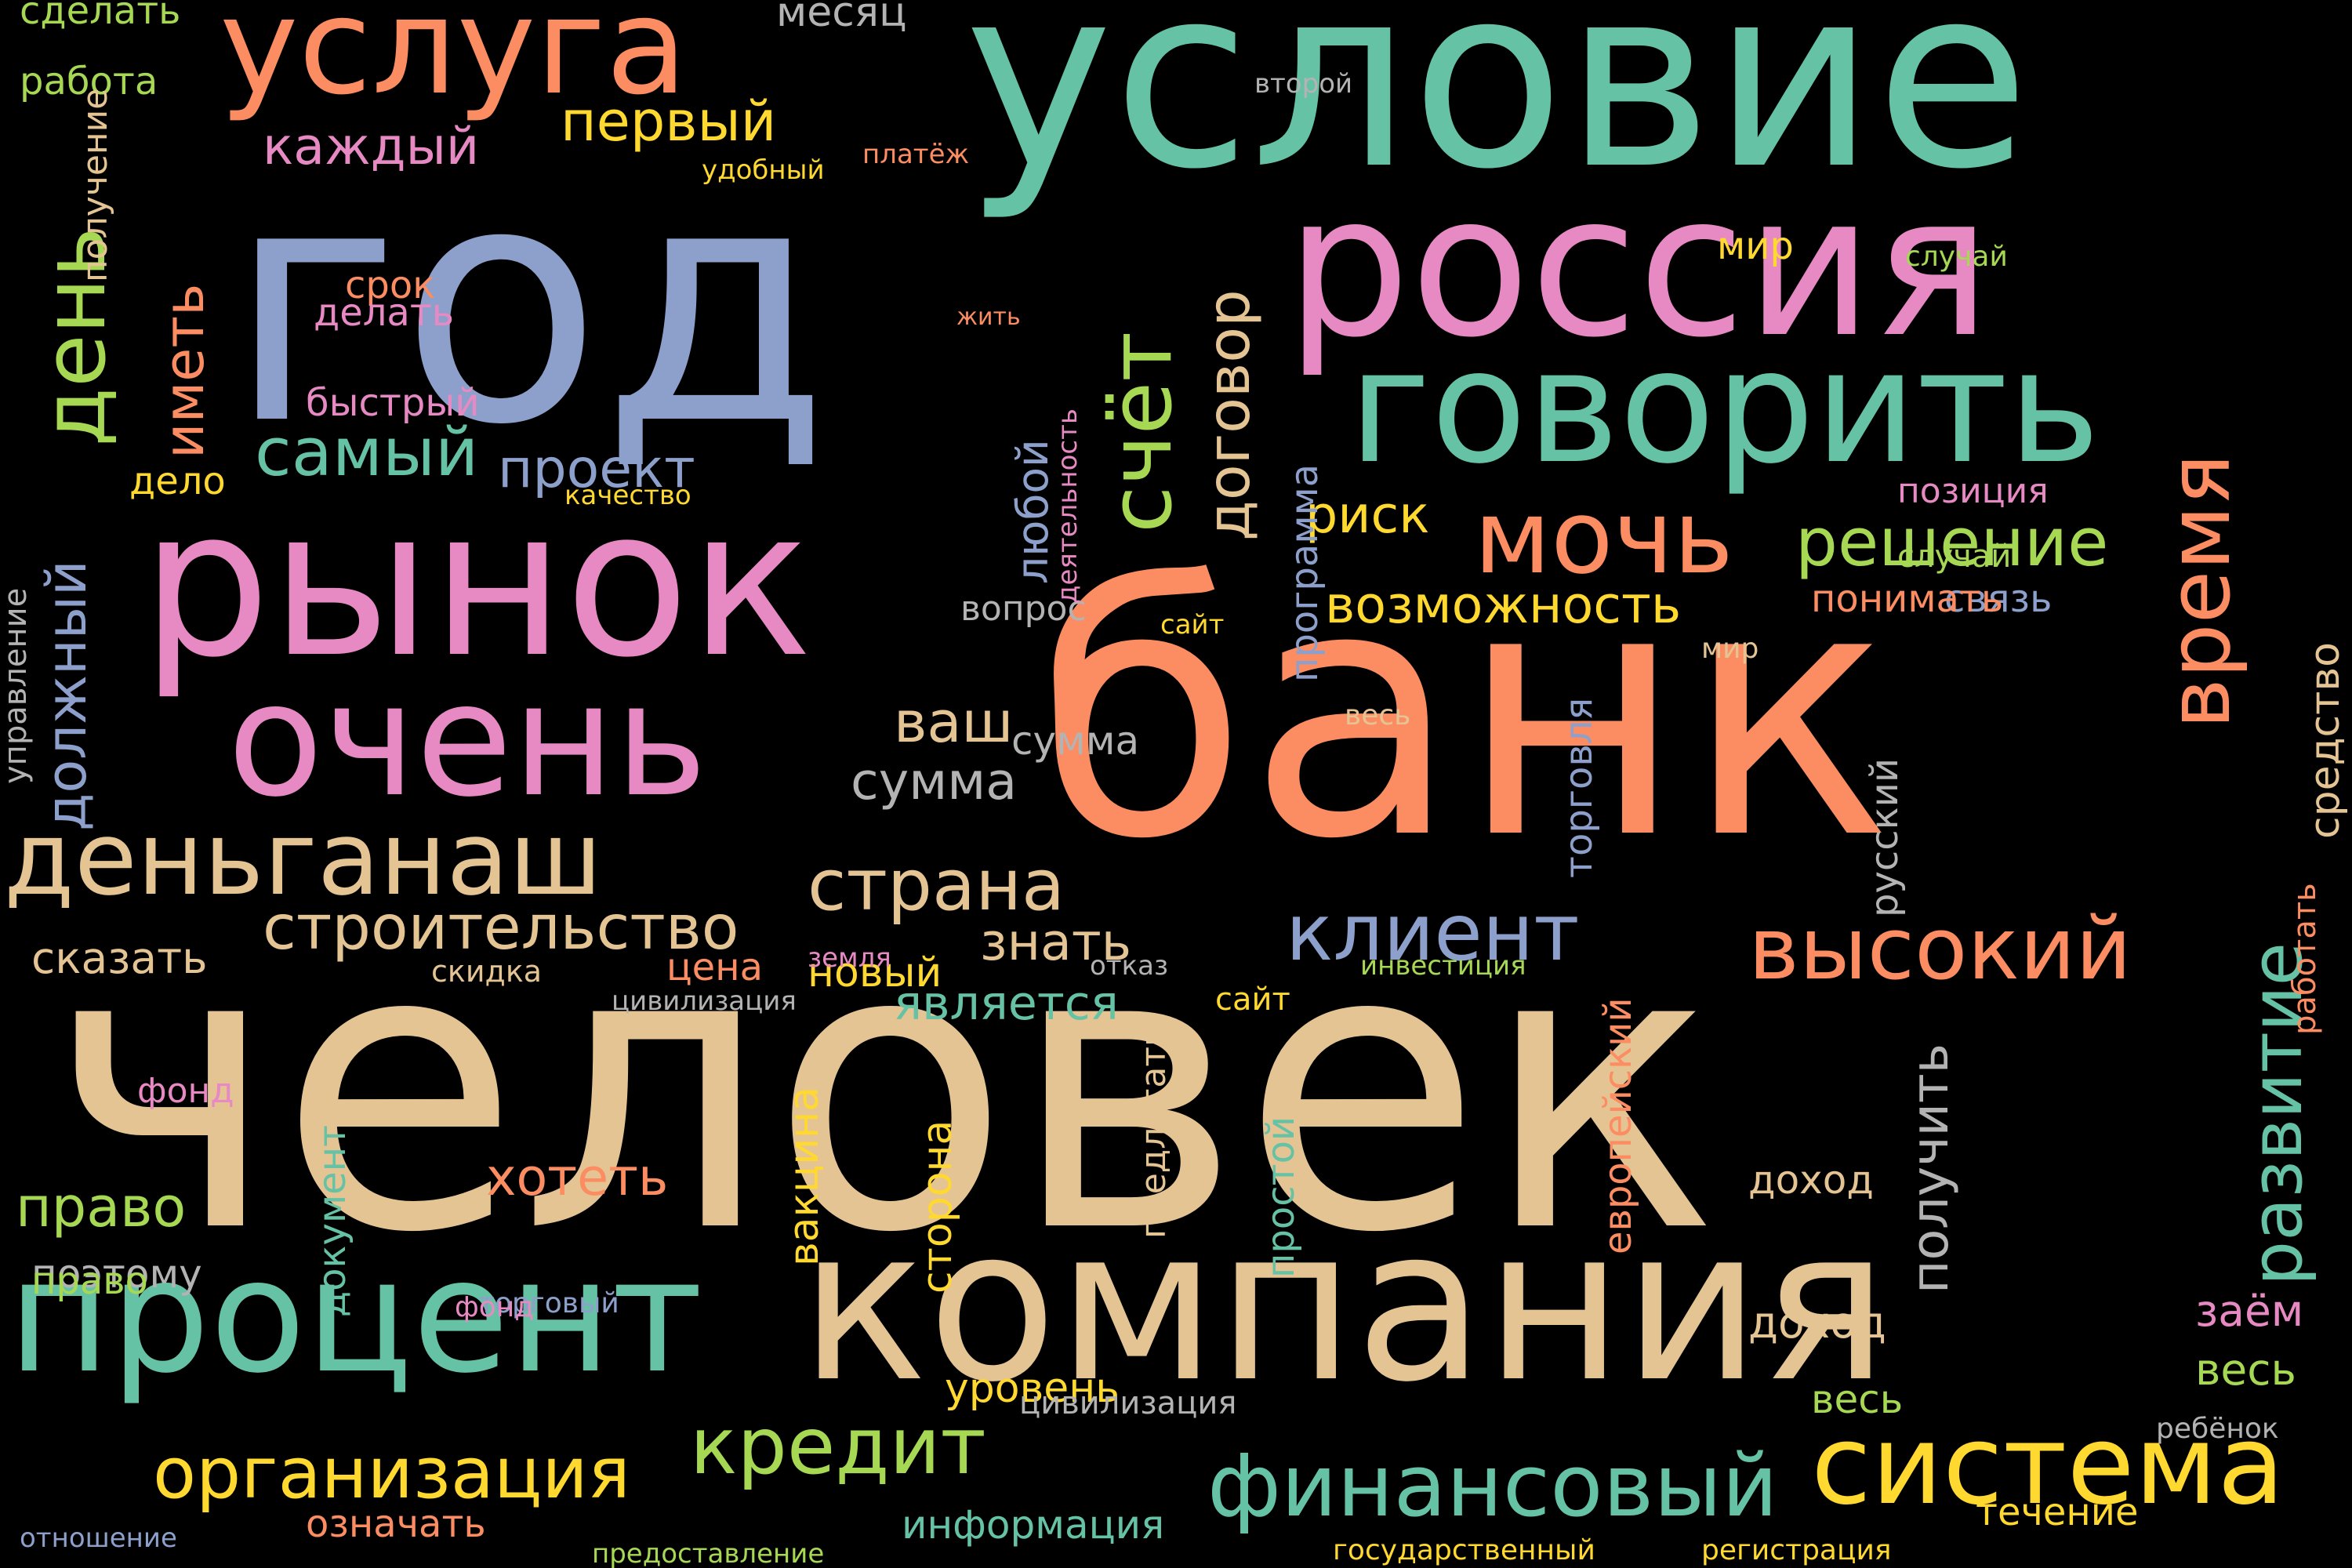 This screenshot has height=1568, width=2352. What do you see at coordinates (1129, 966) in the screenshot?
I see `word-otkaz: отказ` at bounding box center [1129, 966].